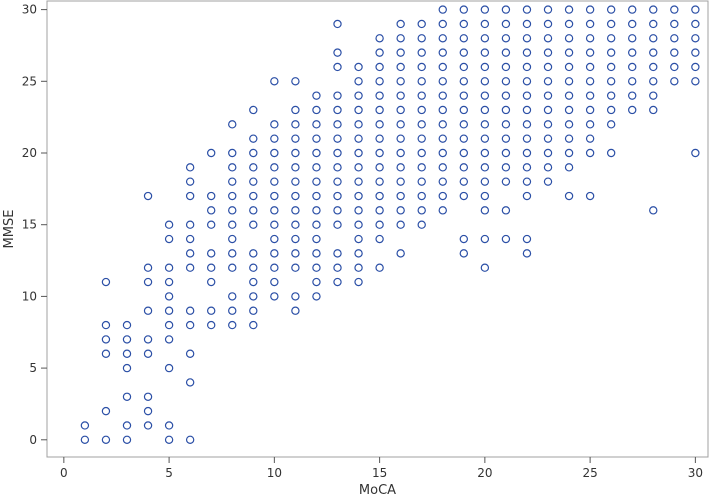 This screenshot has width=709, height=498. What do you see at coordinates (169, 473) in the screenshot?
I see `x-tick-label: 5` at bounding box center [169, 473].